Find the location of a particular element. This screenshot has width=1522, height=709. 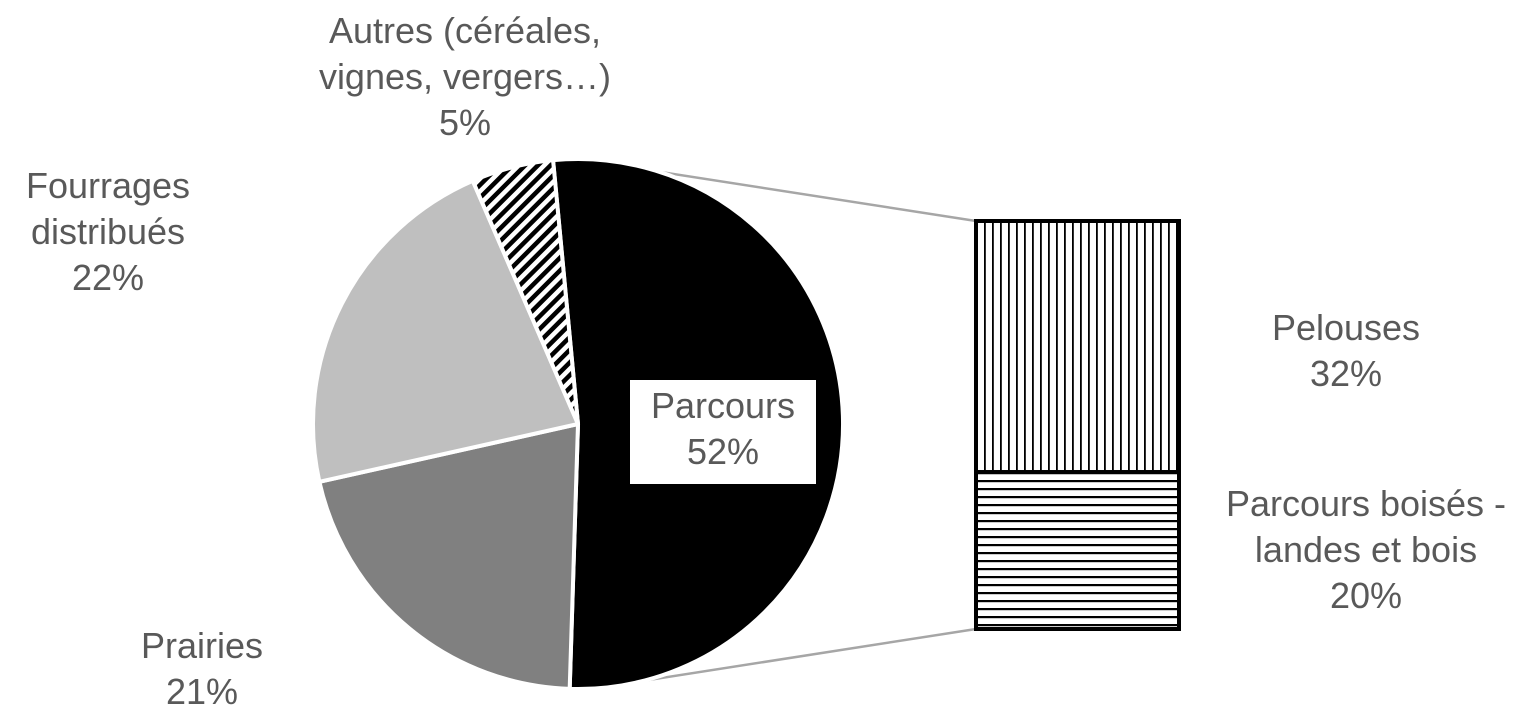

label-box-parcours is located at coordinates (723, 432).